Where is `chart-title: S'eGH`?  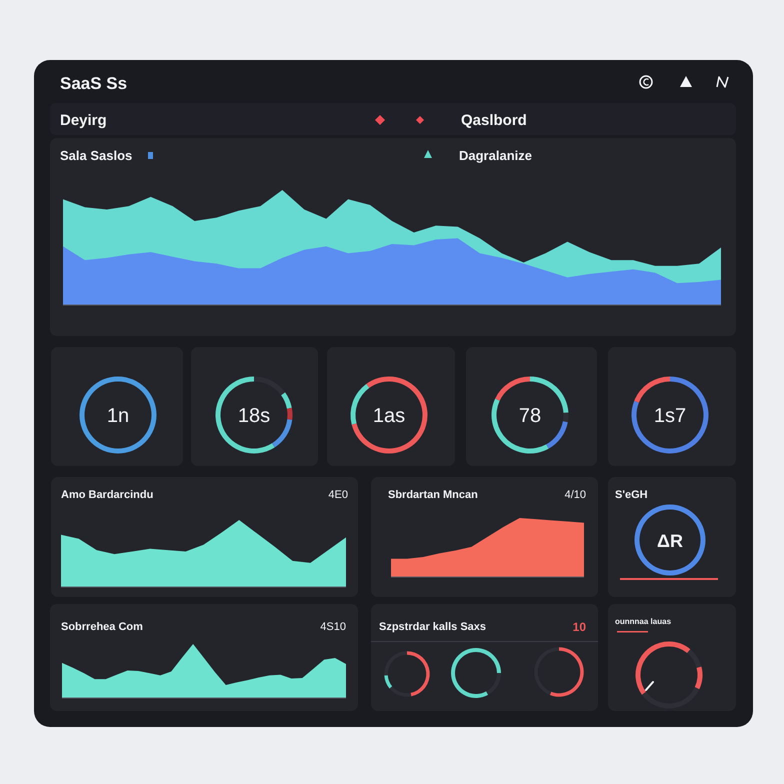 chart-title: S'eGH is located at coordinates (631, 495).